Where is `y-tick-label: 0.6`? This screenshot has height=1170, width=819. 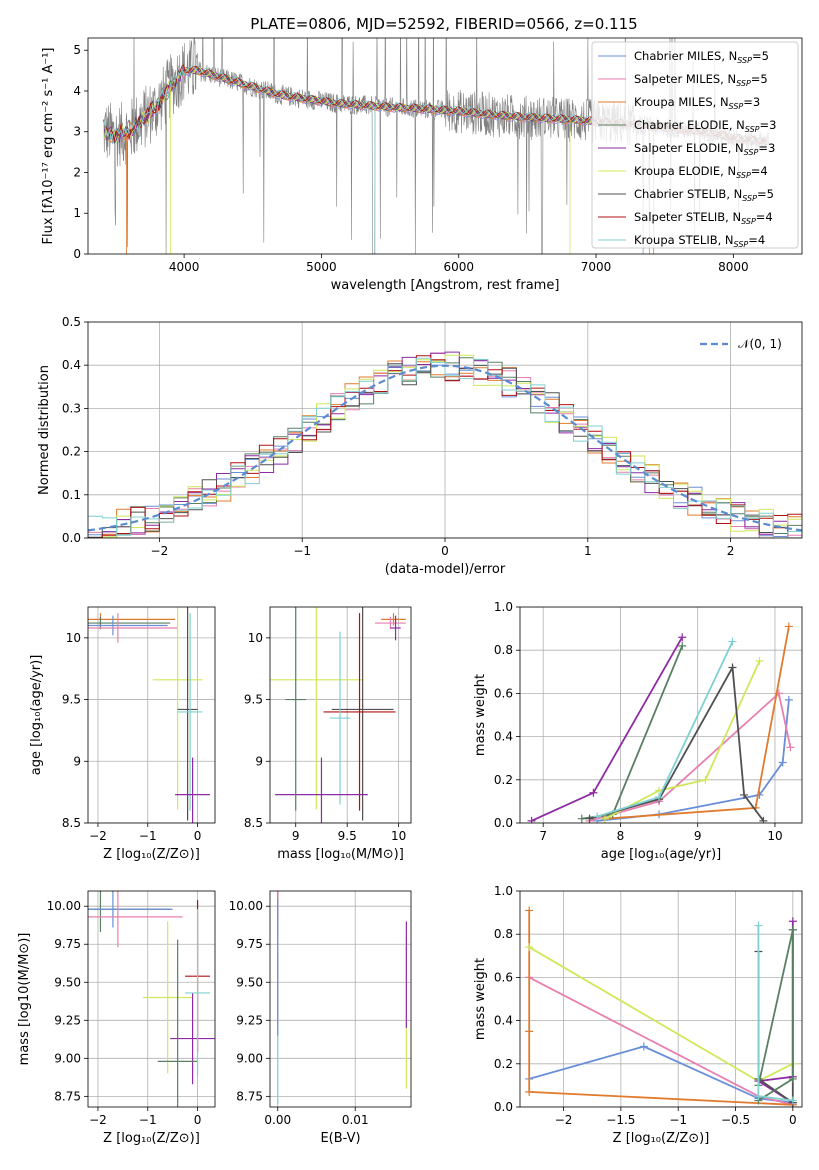 y-tick-label: 0.6 is located at coordinates (503, 693).